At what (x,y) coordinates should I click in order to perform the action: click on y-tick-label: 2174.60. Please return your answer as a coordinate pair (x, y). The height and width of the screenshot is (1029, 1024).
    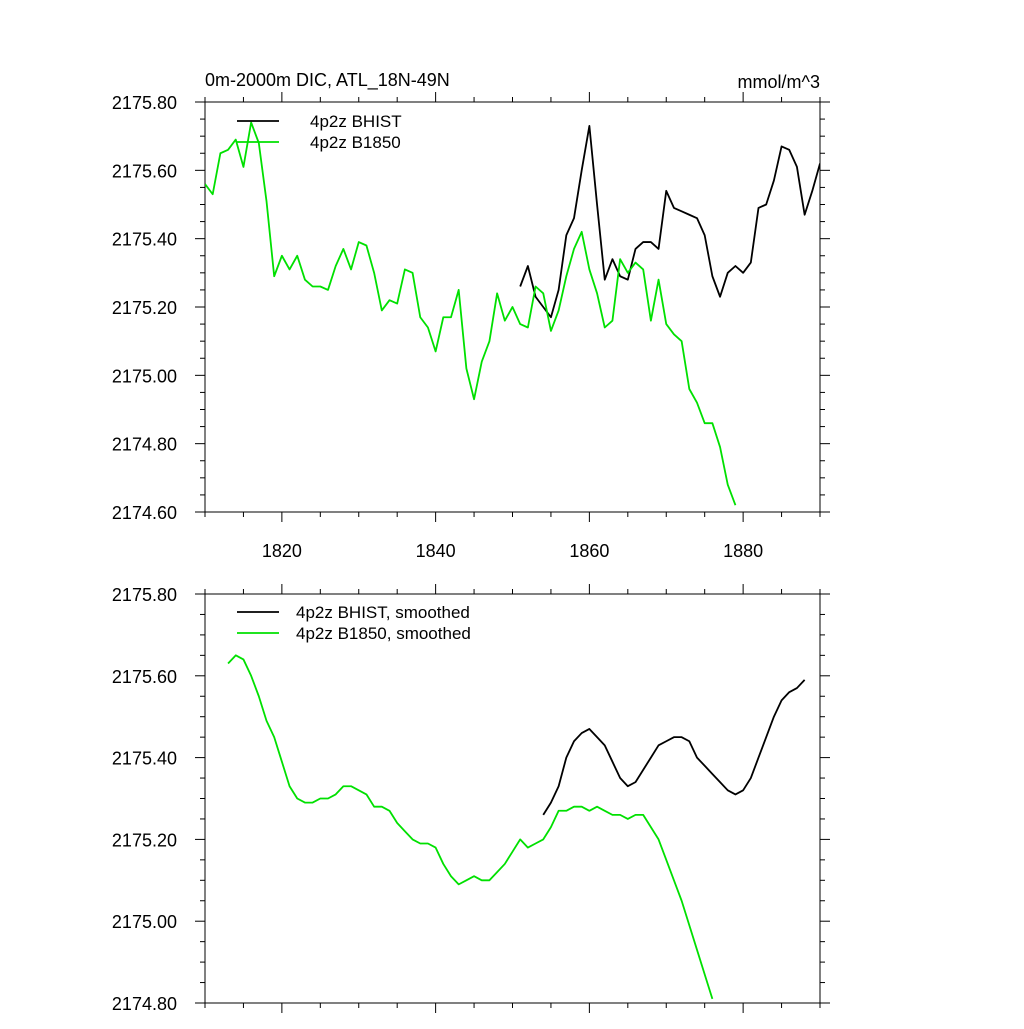
    Looking at the image, I should click on (144, 513).